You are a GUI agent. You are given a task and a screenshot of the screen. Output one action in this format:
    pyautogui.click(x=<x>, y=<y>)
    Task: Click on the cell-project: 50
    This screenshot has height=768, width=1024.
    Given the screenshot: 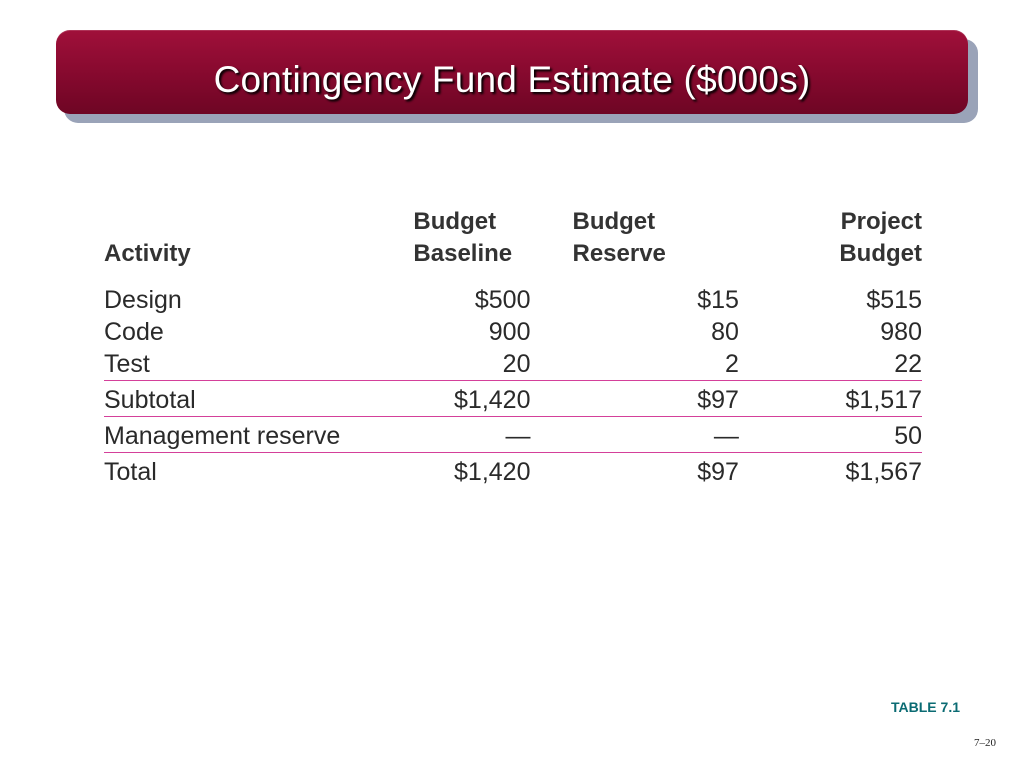 What is the action you would take?
    pyautogui.click(x=830, y=434)
    